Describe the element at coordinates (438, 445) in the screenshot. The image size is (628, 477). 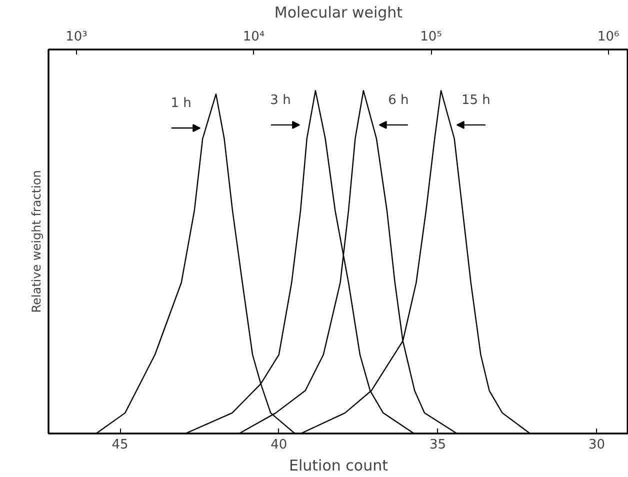
I see `x-tick-label: 35` at that location.